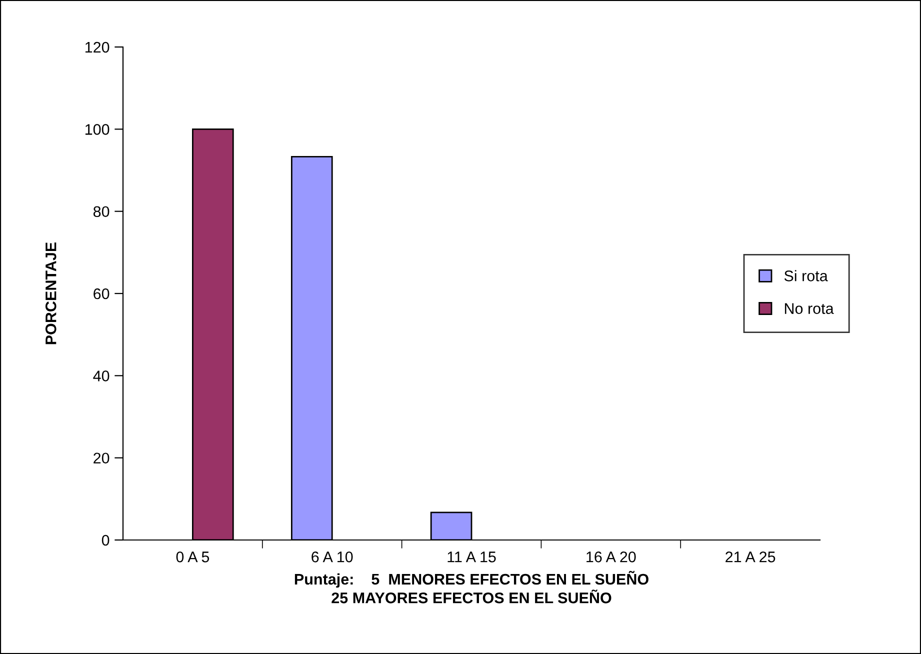 Image resolution: width=921 pixels, height=654 pixels. What do you see at coordinates (97, 47) in the screenshot?
I see `y-tick-label: 120` at bounding box center [97, 47].